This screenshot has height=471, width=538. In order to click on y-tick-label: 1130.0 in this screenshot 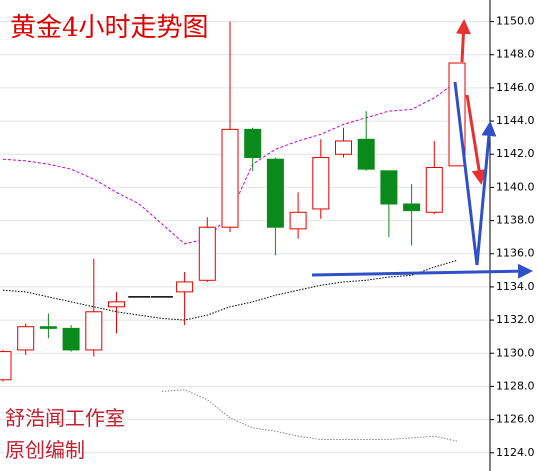, I will do `click(515, 352)`.